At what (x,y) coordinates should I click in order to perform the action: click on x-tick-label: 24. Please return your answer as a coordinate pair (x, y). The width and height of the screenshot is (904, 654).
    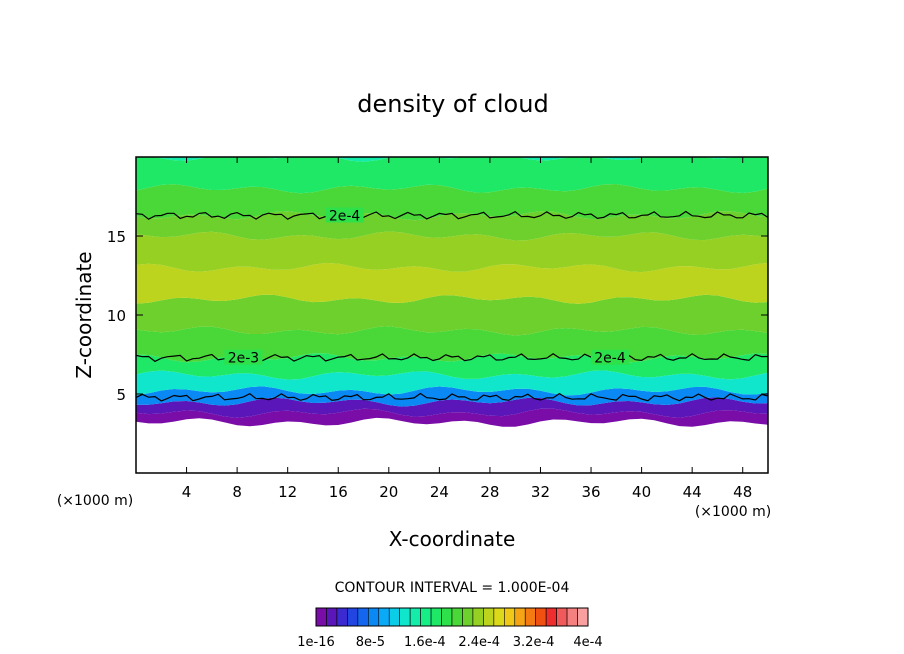
    Looking at the image, I should click on (439, 492).